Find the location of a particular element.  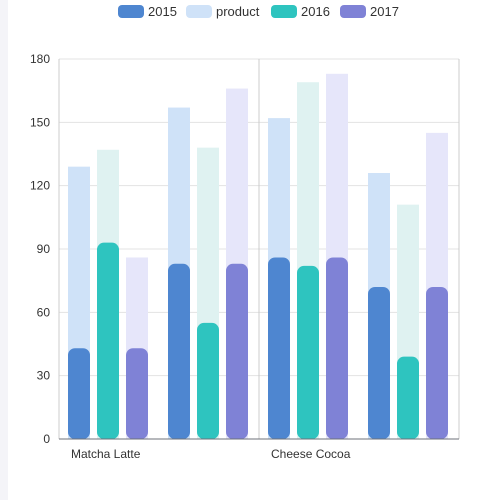

x-tick-label: Cheese Cocoa is located at coordinates (311, 454).